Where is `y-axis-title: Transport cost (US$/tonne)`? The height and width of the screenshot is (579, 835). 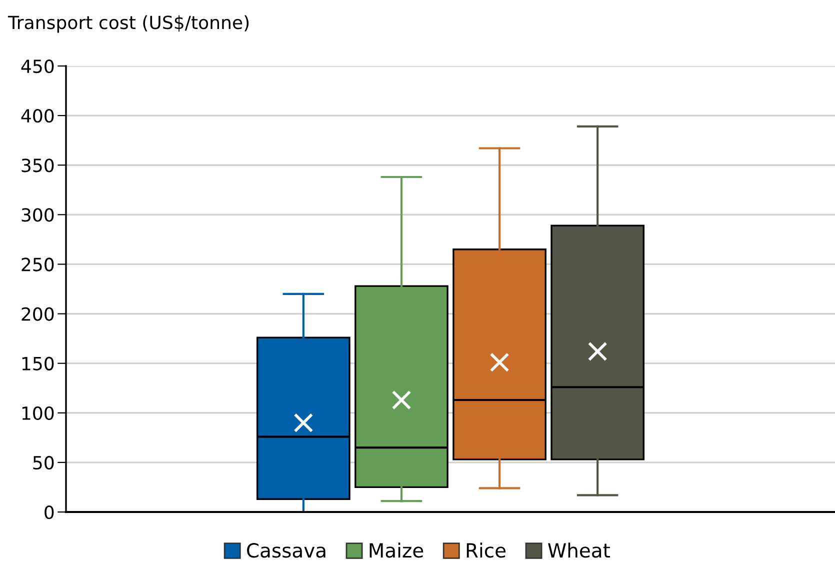
y-axis-title: Transport cost (US$/tonne) is located at coordinates (128, 24).